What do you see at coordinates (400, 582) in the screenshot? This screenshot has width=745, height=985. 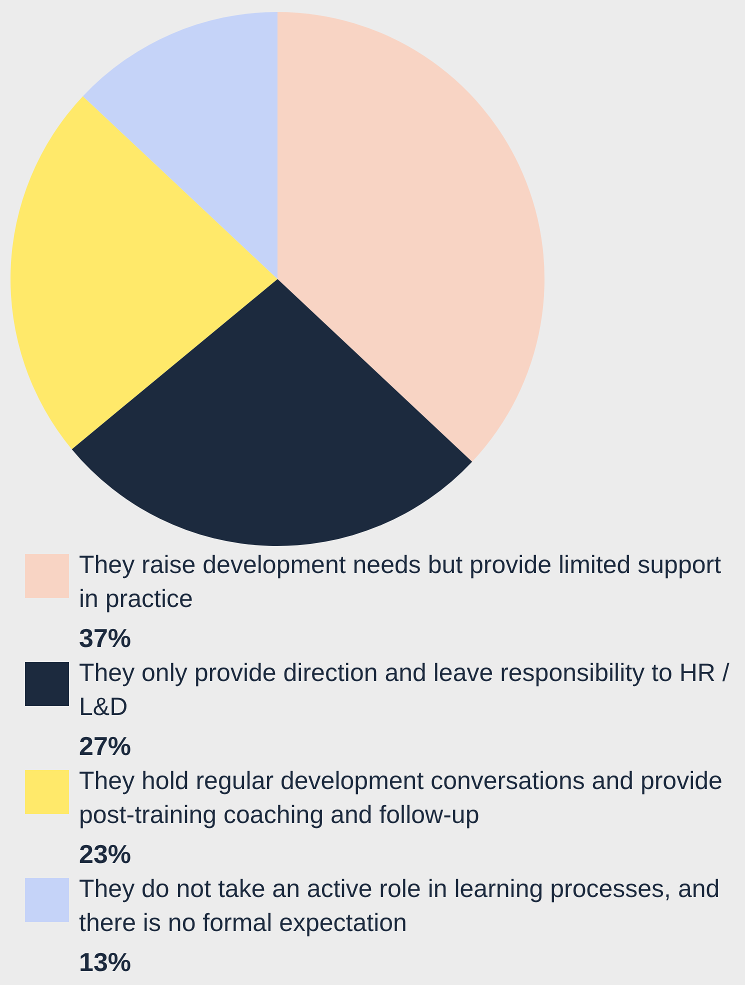 I see `legend-label: They raise development needs but provide limited support in practice` at bounding box center [400, 582].